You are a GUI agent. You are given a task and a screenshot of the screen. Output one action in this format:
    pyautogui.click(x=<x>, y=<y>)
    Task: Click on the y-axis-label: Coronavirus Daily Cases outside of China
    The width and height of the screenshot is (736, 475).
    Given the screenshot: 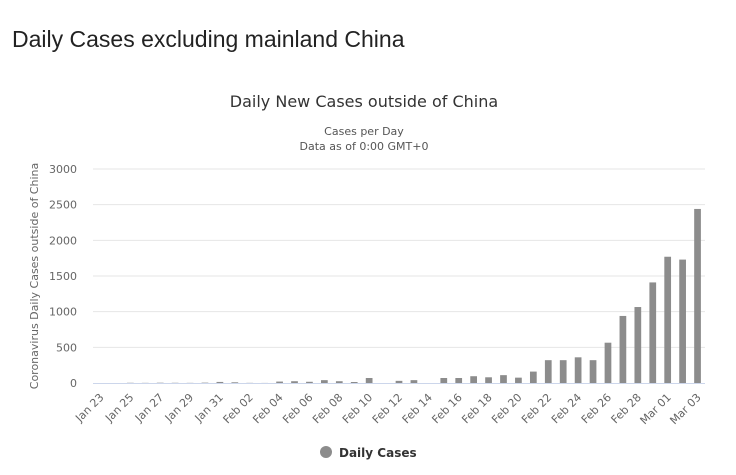 What is the action you would take?
    pyautogui.click(x=34, y=276)
    